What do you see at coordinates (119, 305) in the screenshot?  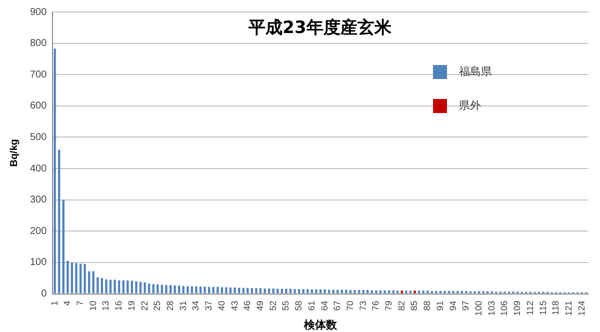 I see `x-tick-label: 16` at bounding box center [119, 305].